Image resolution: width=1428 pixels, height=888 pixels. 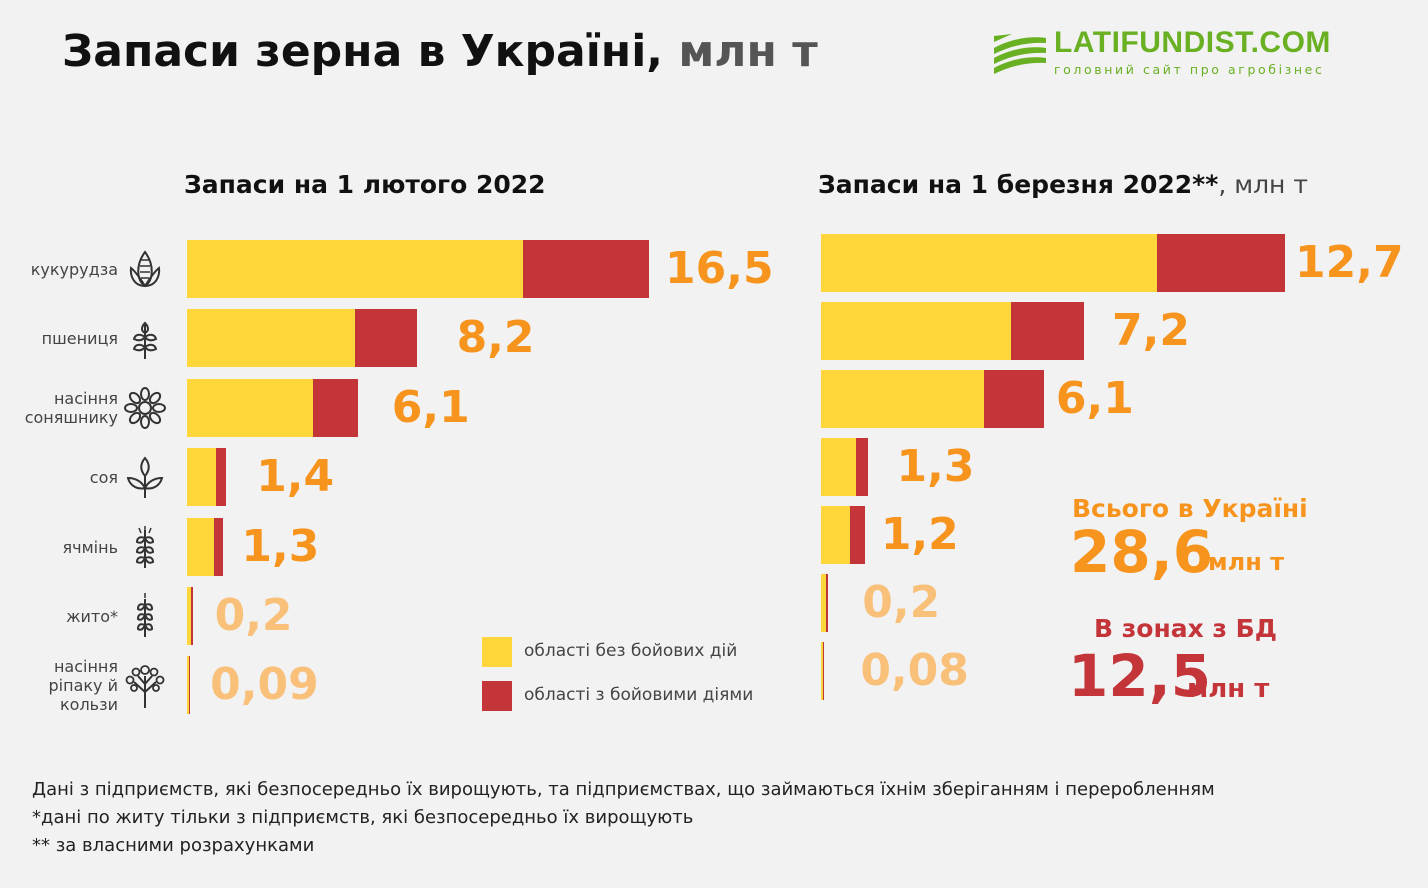 I want to click on total-unit: млн т, so click(x=1246, y=562).